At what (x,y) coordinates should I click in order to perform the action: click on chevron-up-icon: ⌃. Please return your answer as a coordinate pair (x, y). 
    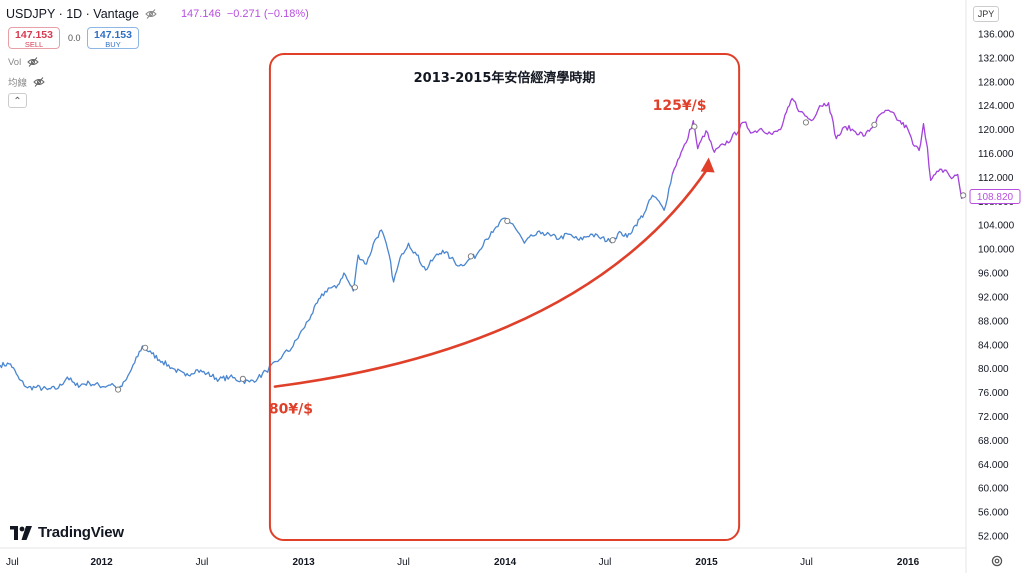
    Looking at the image, I should click on (17, 101).